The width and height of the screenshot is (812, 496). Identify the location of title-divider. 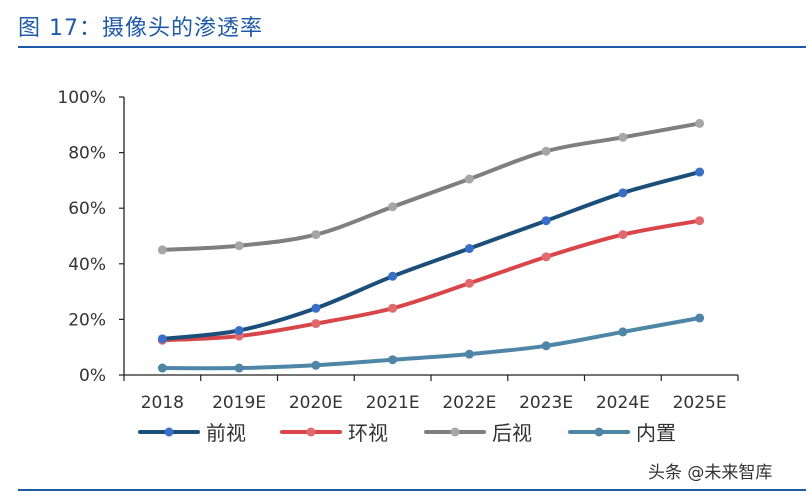
(412, 47).